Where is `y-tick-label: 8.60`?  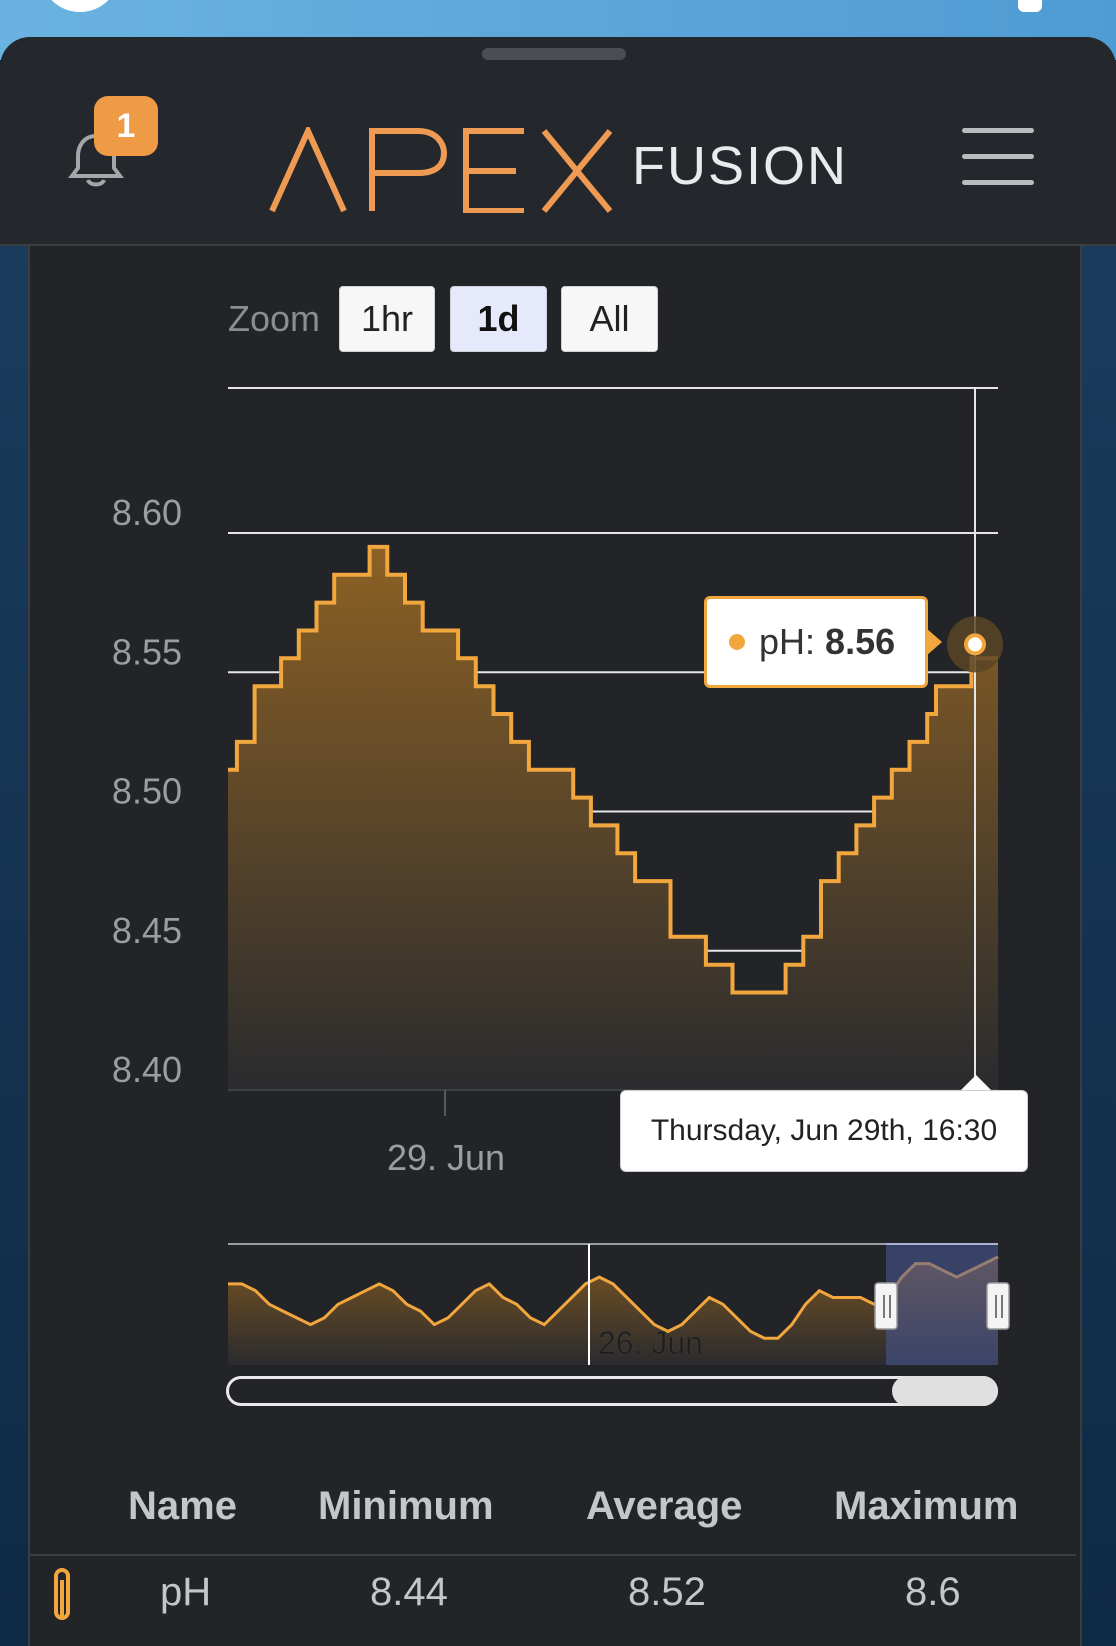
y-tick-label: 8.60 is located at coordinates (147, 512).